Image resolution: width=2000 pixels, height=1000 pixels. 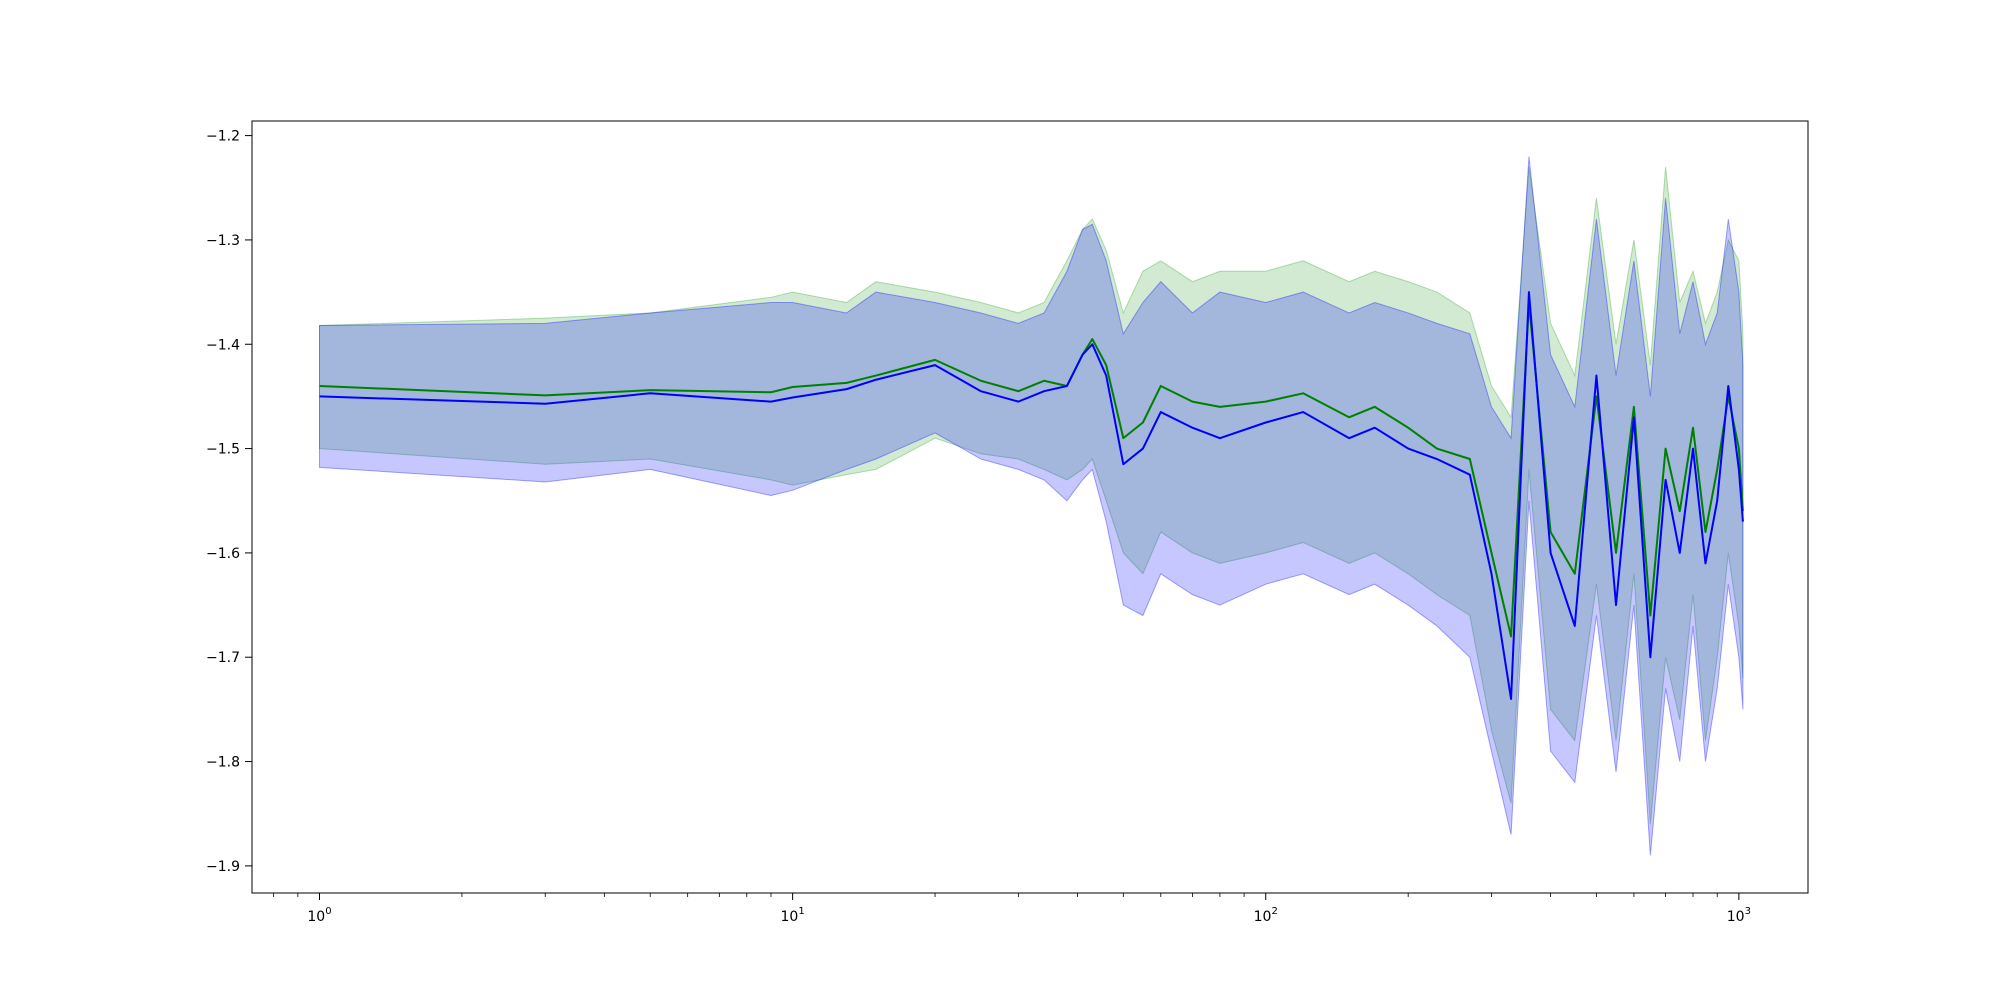 I want to click on y-tick-label: −1.6, so click(x=223, y=554).